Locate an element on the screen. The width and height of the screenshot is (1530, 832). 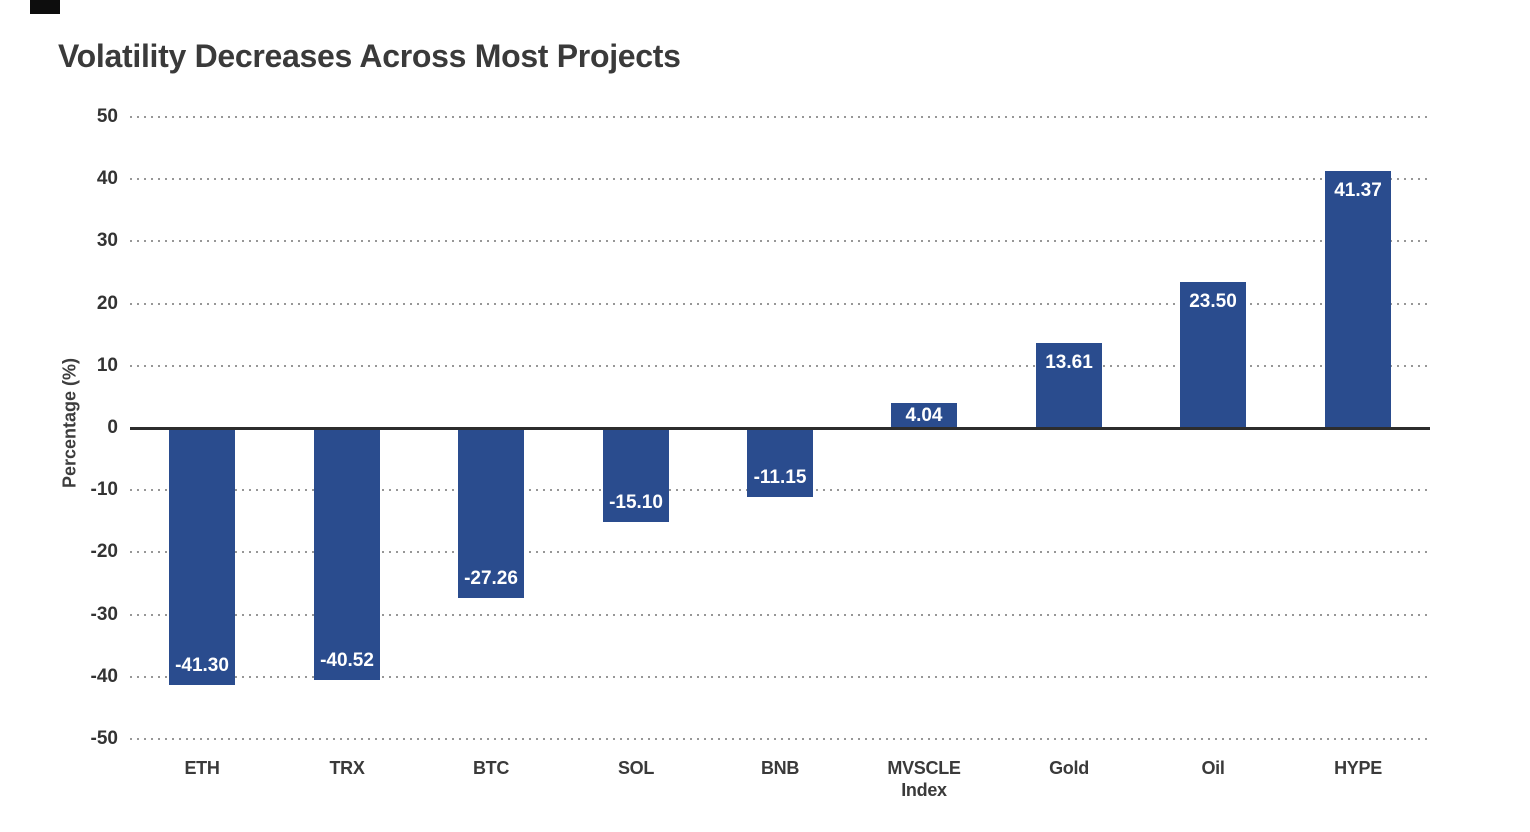
bar-value-label: 41.37 is located at coordinates (1358, 190).